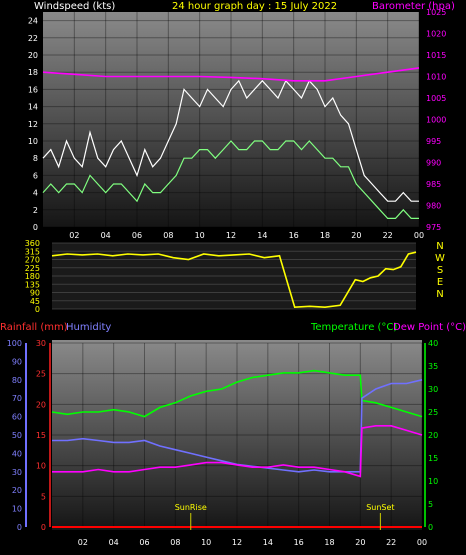 This screenshot has width=466, height=555. I want to click on temp-x-tick: 12, so click(237, 542).